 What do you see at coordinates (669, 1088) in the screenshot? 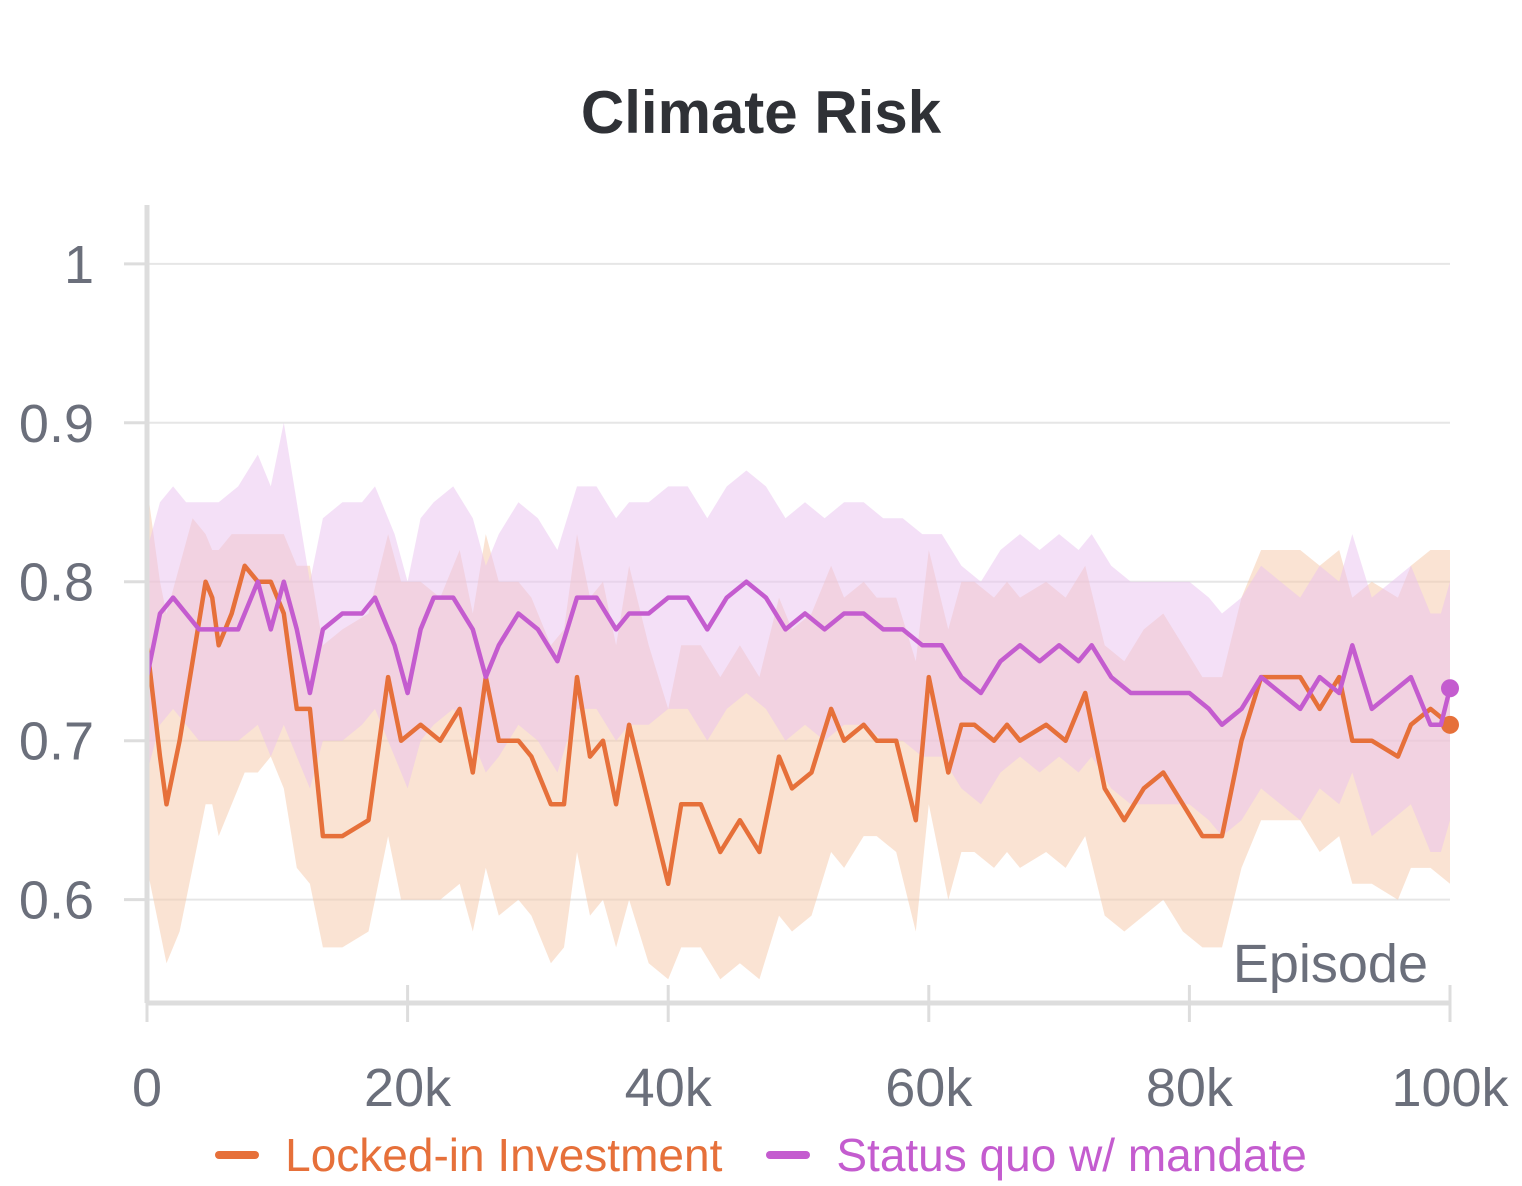
I see `x-tick-label: 40k` at bounding box center [669, 1088].